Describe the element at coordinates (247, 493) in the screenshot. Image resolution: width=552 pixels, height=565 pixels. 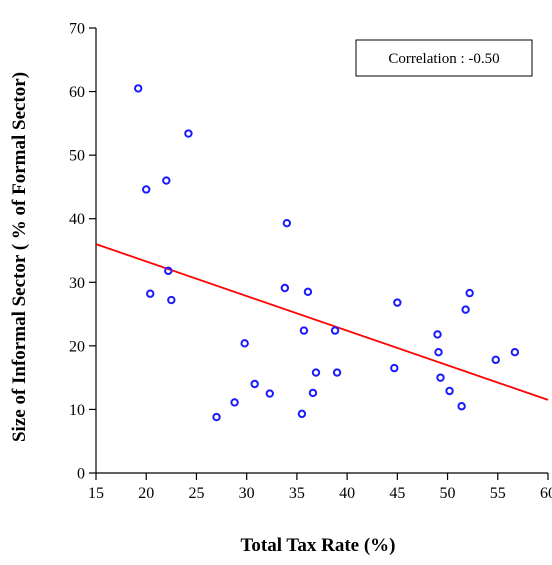
I see `x-tick-label: 30` at that location.